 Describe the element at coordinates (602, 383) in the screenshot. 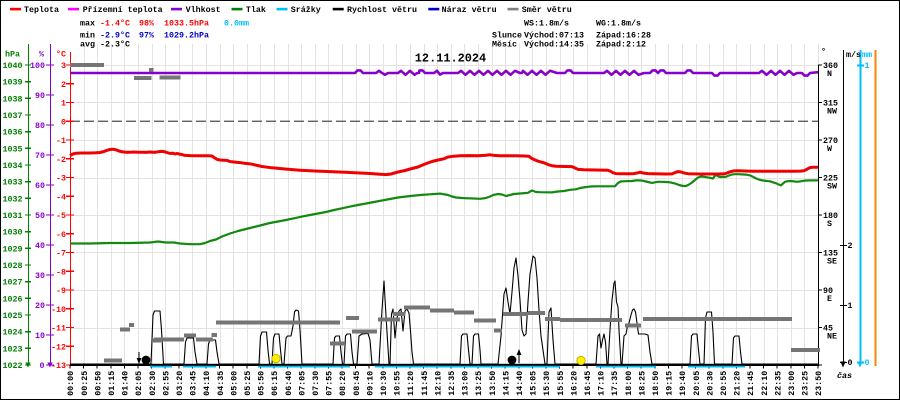

I see `svg-text: 17:10` at that location.